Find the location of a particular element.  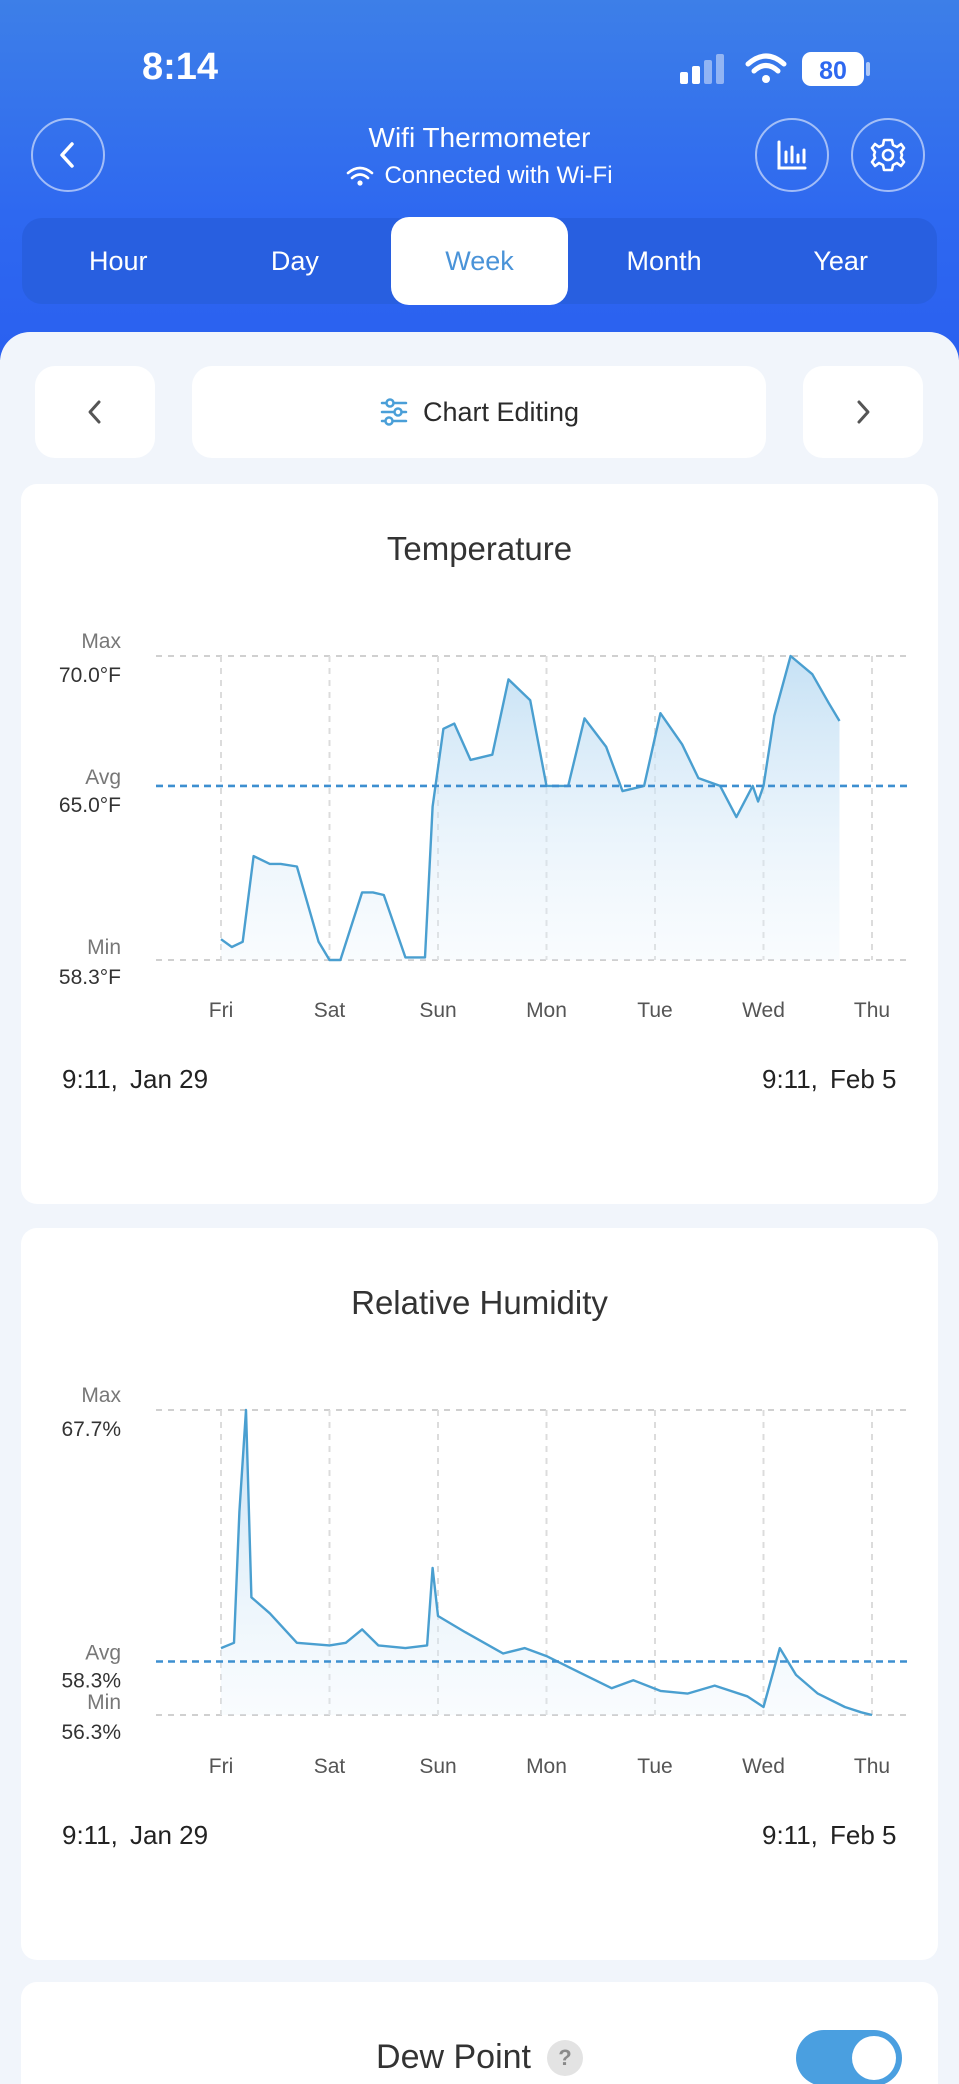

next-period-button is located at coordinates (863, 412).